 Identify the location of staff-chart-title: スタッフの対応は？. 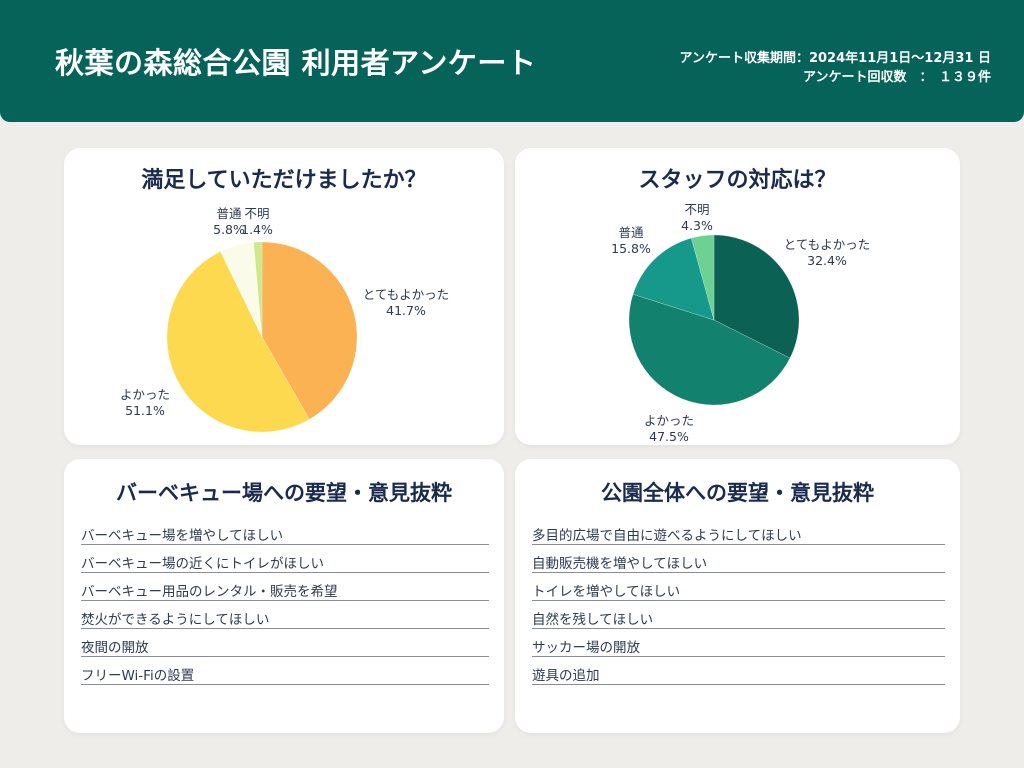
(737, 180).